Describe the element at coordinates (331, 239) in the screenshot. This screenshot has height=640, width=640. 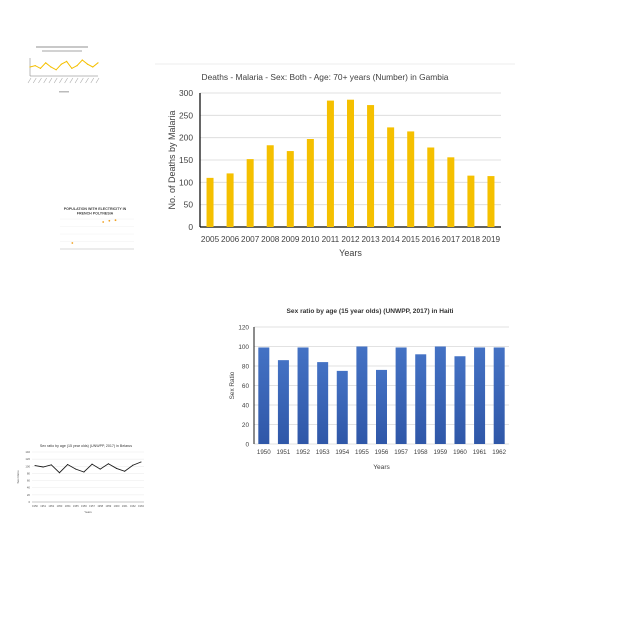
I see `gambia-x-tick-label: 2011` at that location.